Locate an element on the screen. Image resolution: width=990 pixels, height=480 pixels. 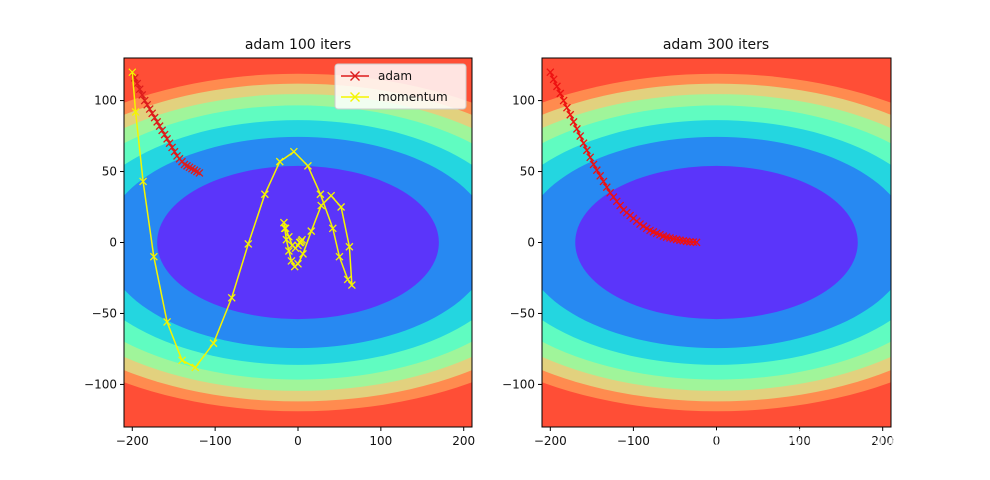
legend-label-adam: adam is located at coordinates (395, 76).